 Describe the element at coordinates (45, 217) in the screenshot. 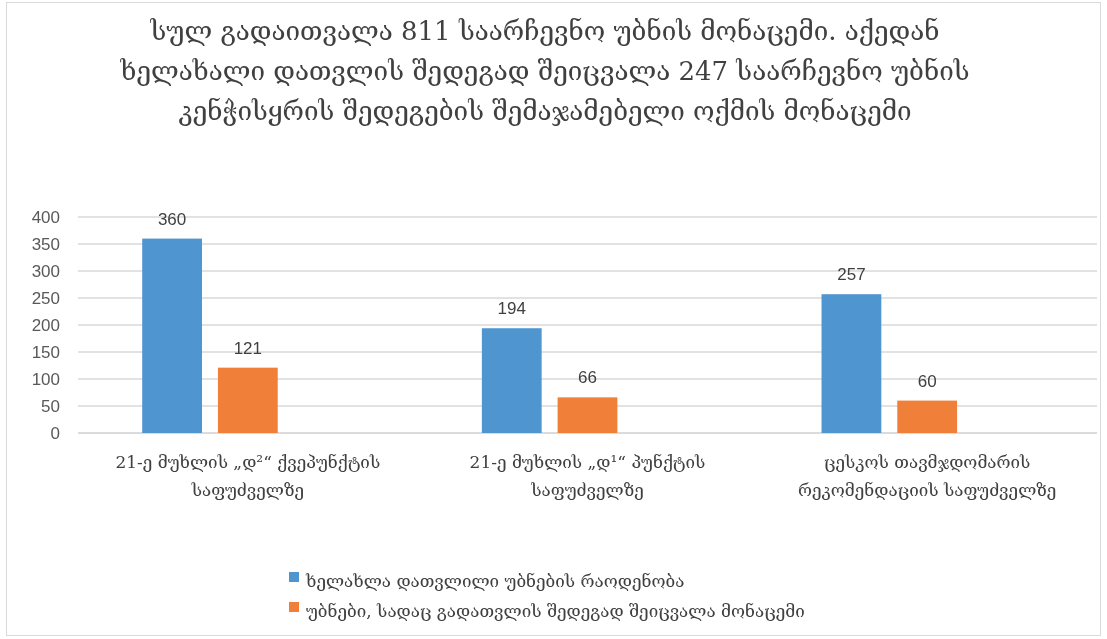

I see `y-tick-label: 400` at that location.